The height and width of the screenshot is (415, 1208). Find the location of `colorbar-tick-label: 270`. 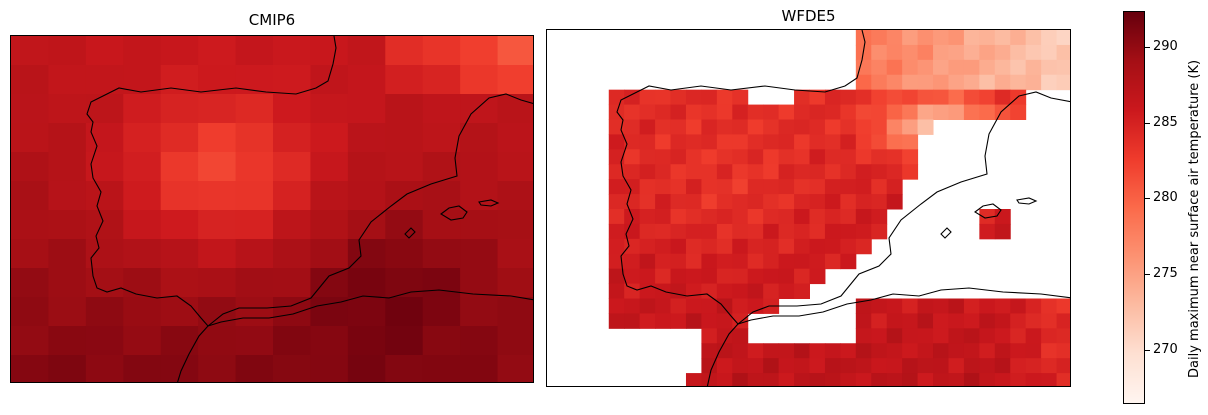

colorbar-tick-label: 270 is located at coordinates (1165, 349).